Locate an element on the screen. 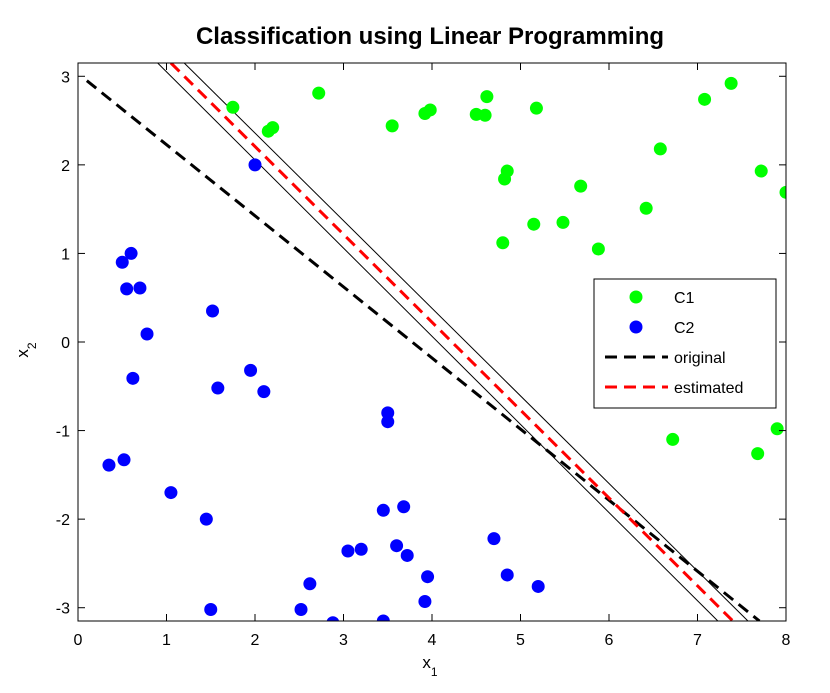 This screenshot has height=693, width=830. x-tick-label: 6 is located at coordinates (609, 640).